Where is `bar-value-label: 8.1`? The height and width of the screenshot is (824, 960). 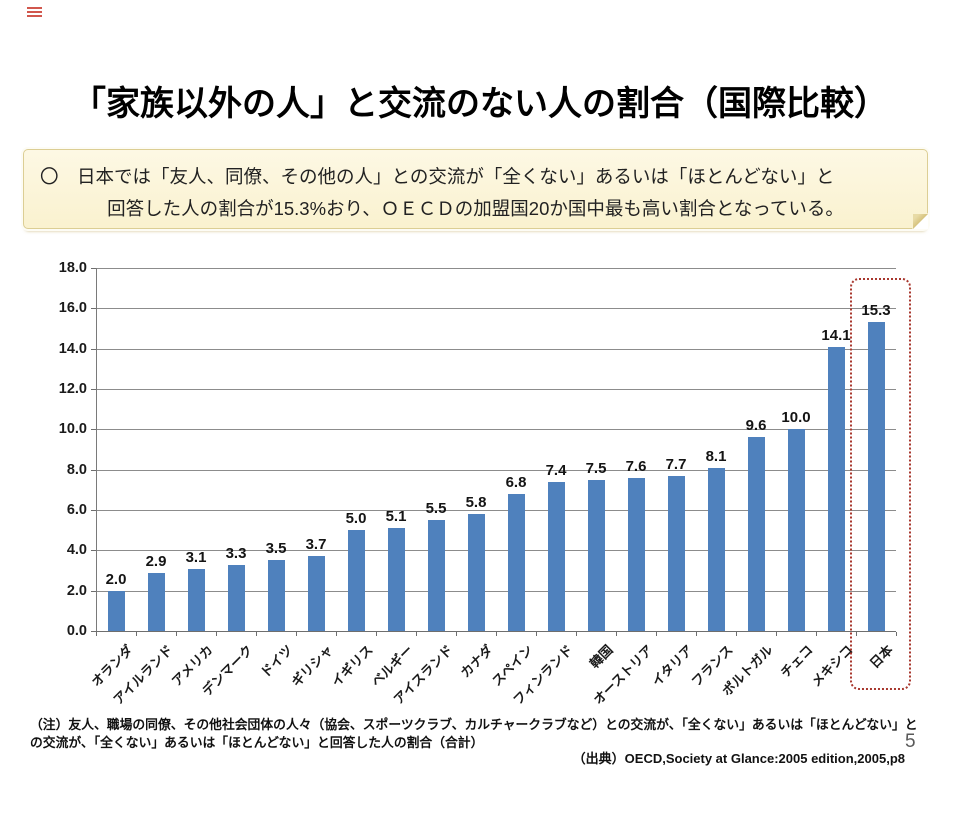
bar-value-label: 8.1 is located at coordinates (716, 456).